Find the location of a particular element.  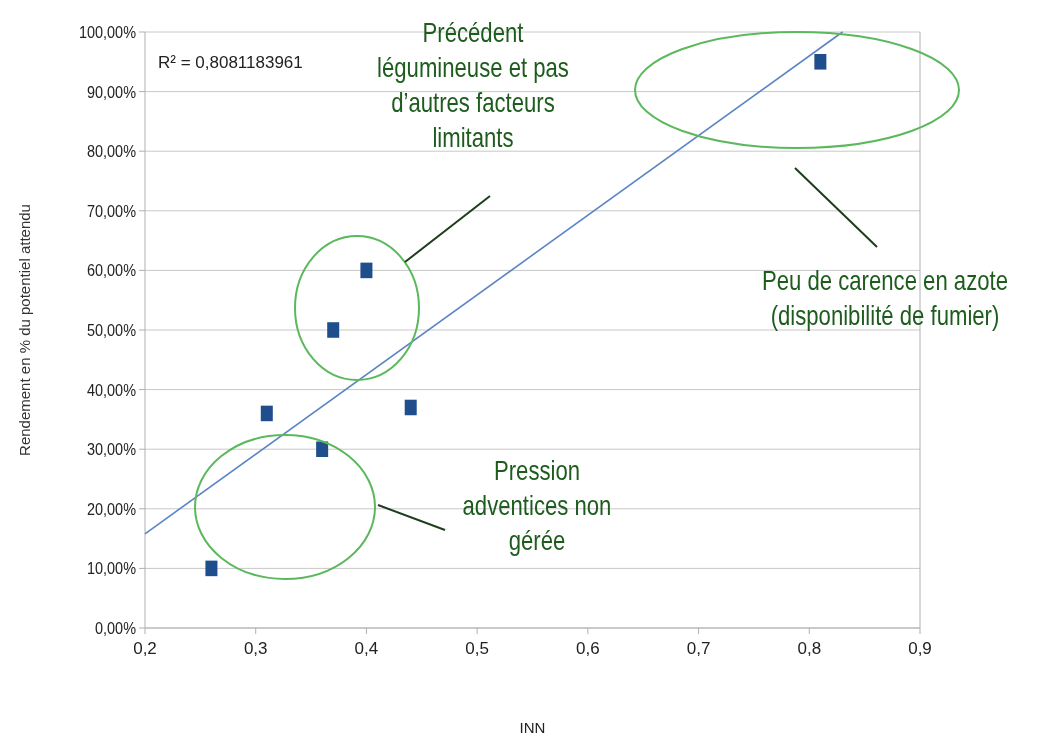

annotation: Peu de carence en azote (disponibilité de fumier) is located at coordinates (885, 298).